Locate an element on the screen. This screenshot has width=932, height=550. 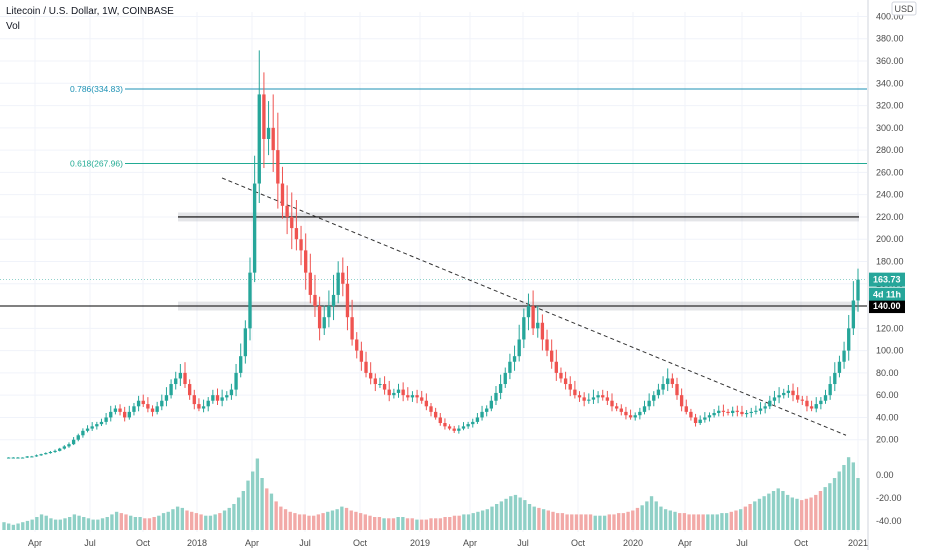
last-price-label: 163.73 is located at coordinates (887, 280).